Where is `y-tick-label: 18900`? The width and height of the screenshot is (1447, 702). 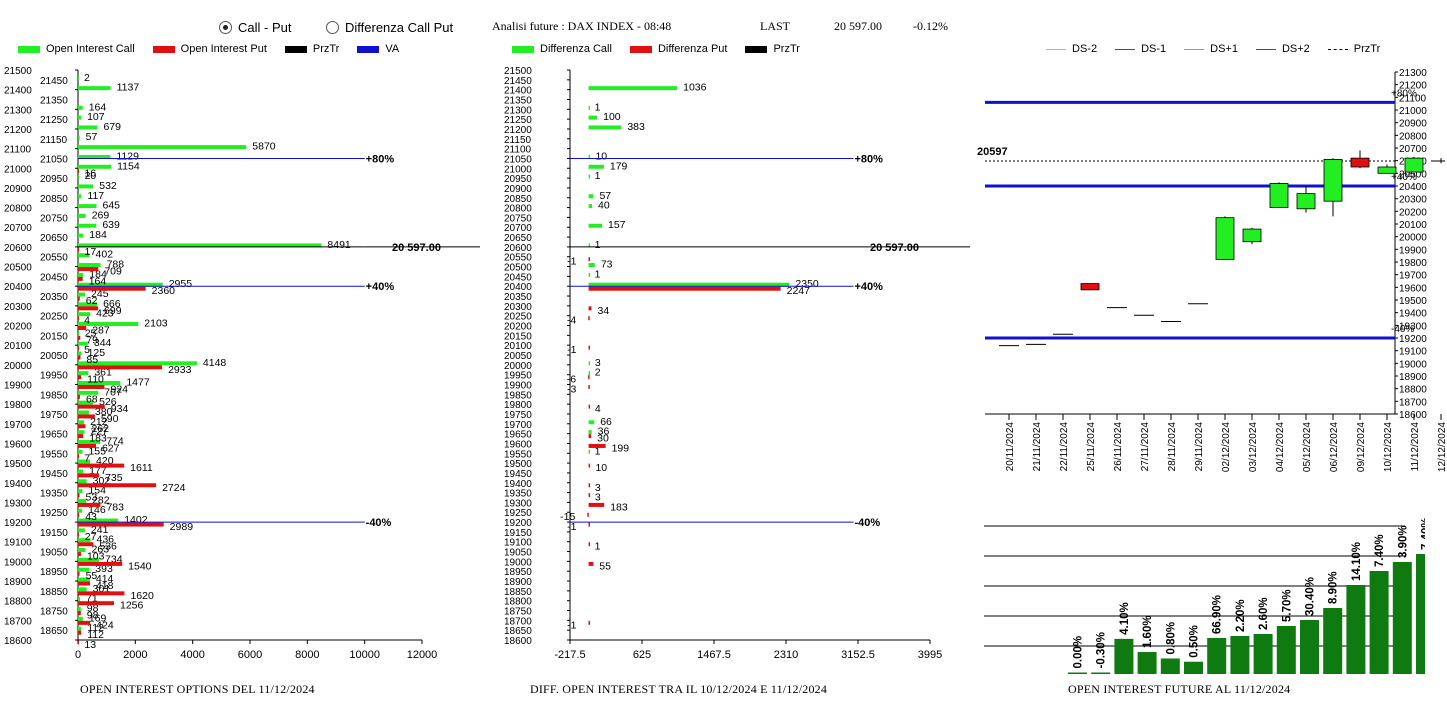 y-tick-label: 18900 is located at coordinates (1413, 377).